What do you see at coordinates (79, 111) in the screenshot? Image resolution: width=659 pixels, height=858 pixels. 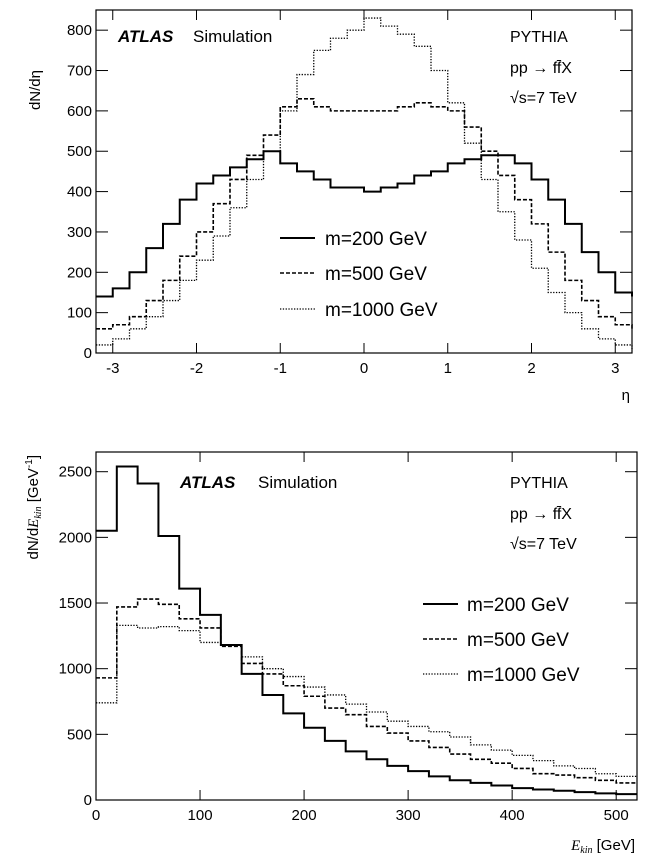 I see `eta-y-tick-label: 600` at bounding box center [79, 111].